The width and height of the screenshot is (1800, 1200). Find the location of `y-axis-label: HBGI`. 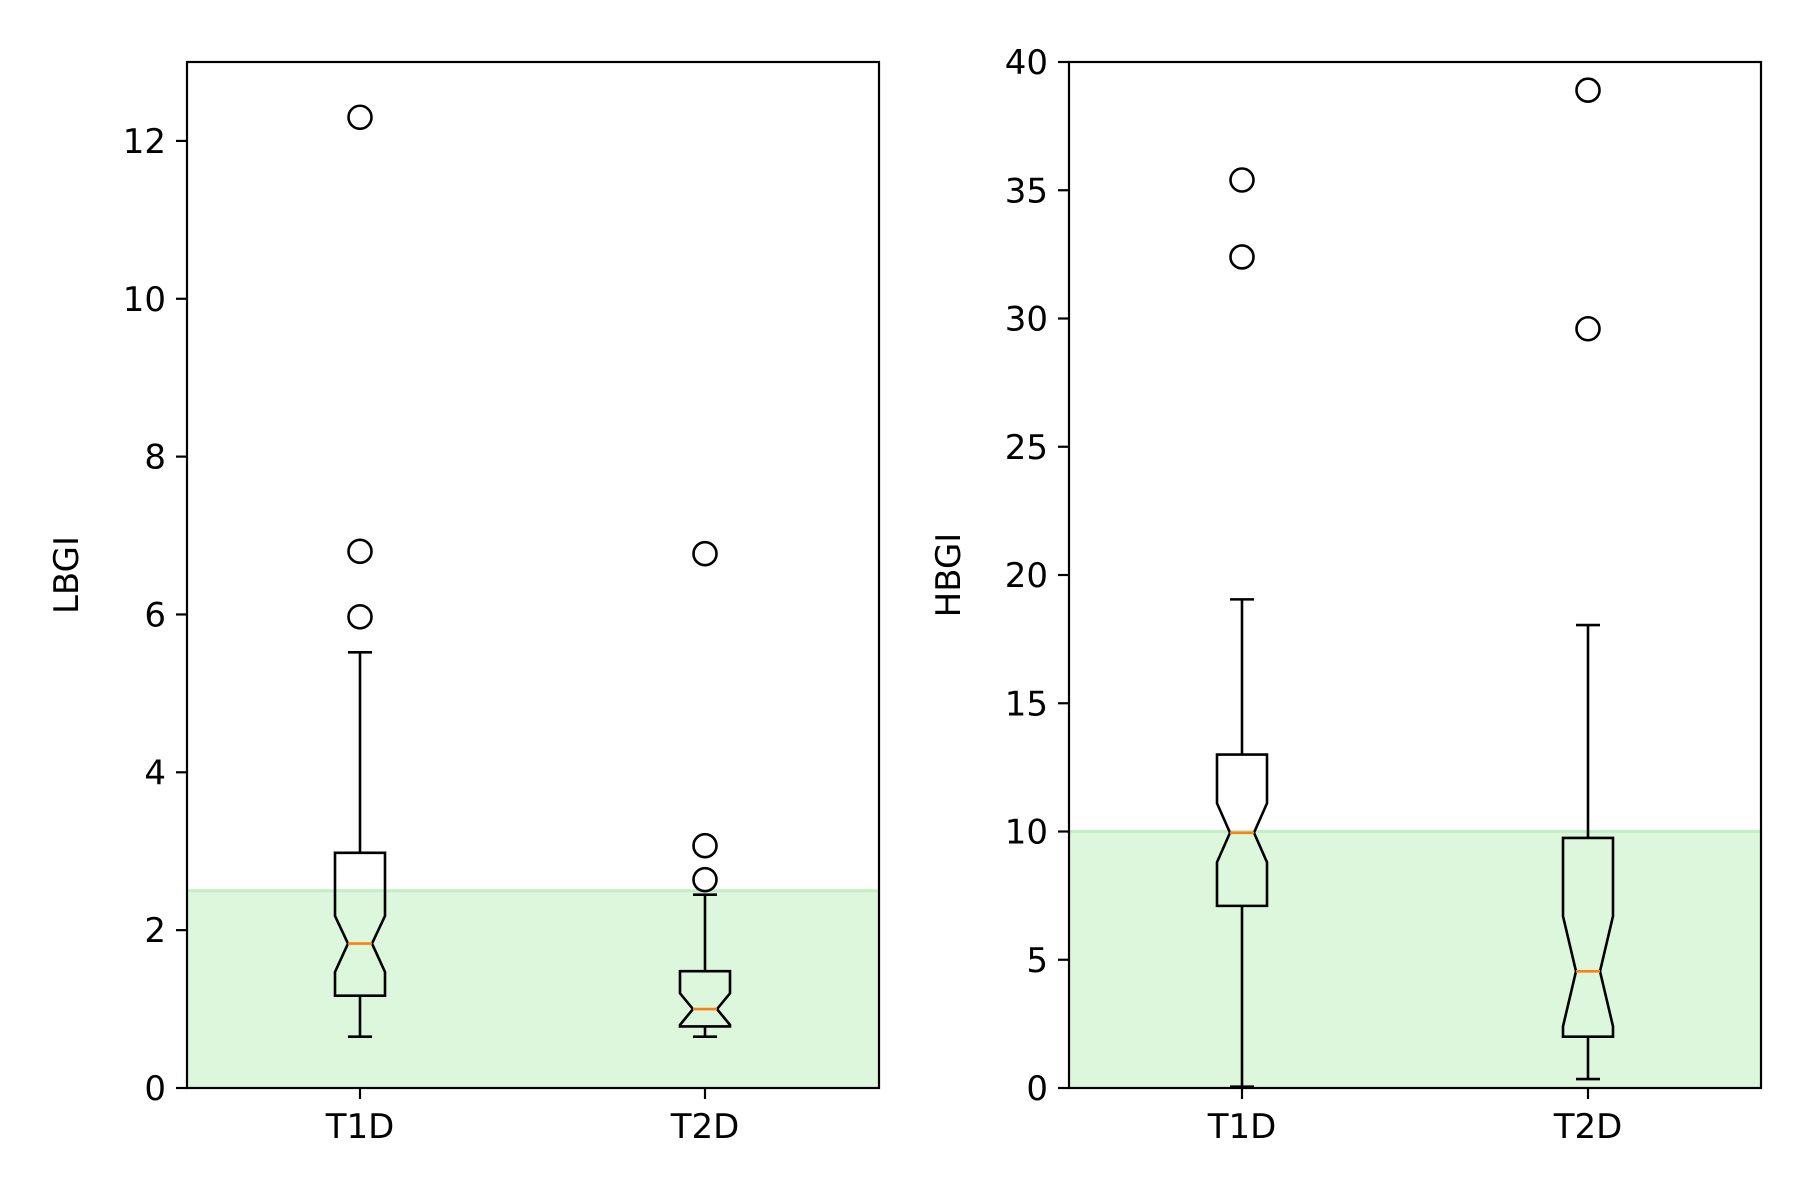

y-axis-label: HBGI is located at coordinates (949, 575).